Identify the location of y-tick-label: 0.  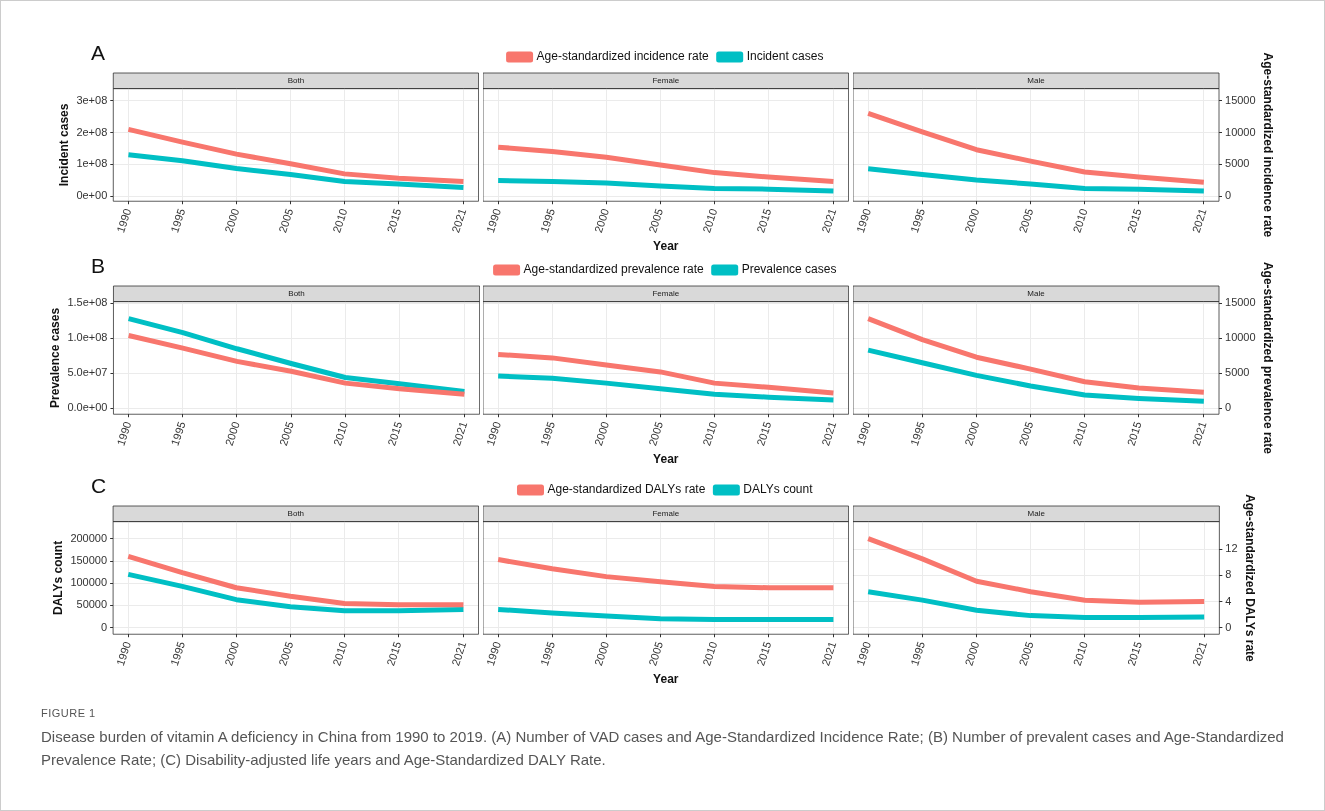
(103, 626).